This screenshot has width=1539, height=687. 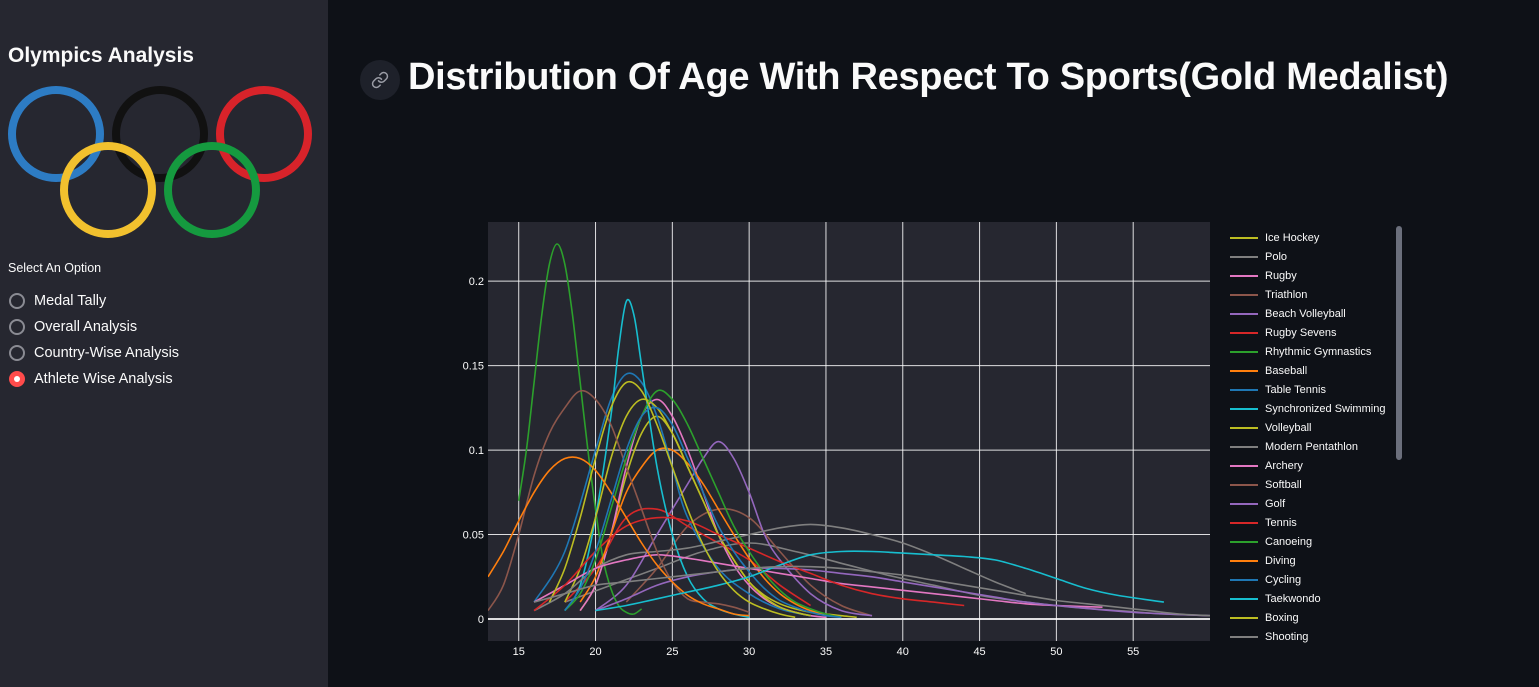 I want to click on legend-label: Volleyball, so click(x=1288, y=427).